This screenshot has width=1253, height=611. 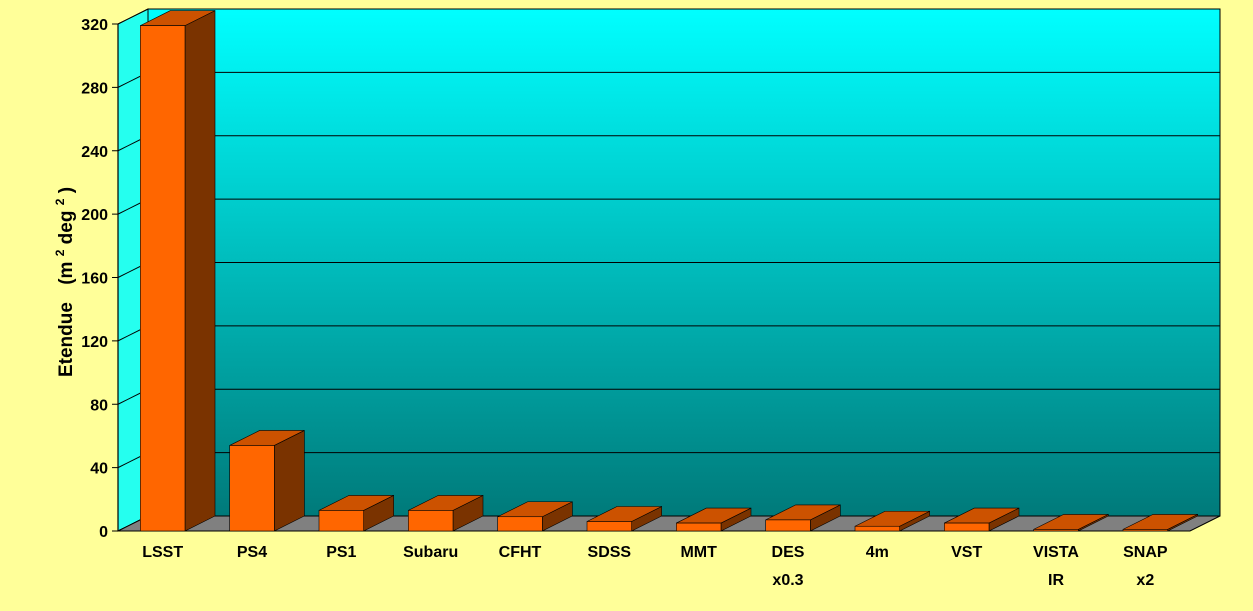 What do you see at coordinates (94, 152) in the screenshot?
I see `y-tick-label: 240` at bounding box center [94, 152].